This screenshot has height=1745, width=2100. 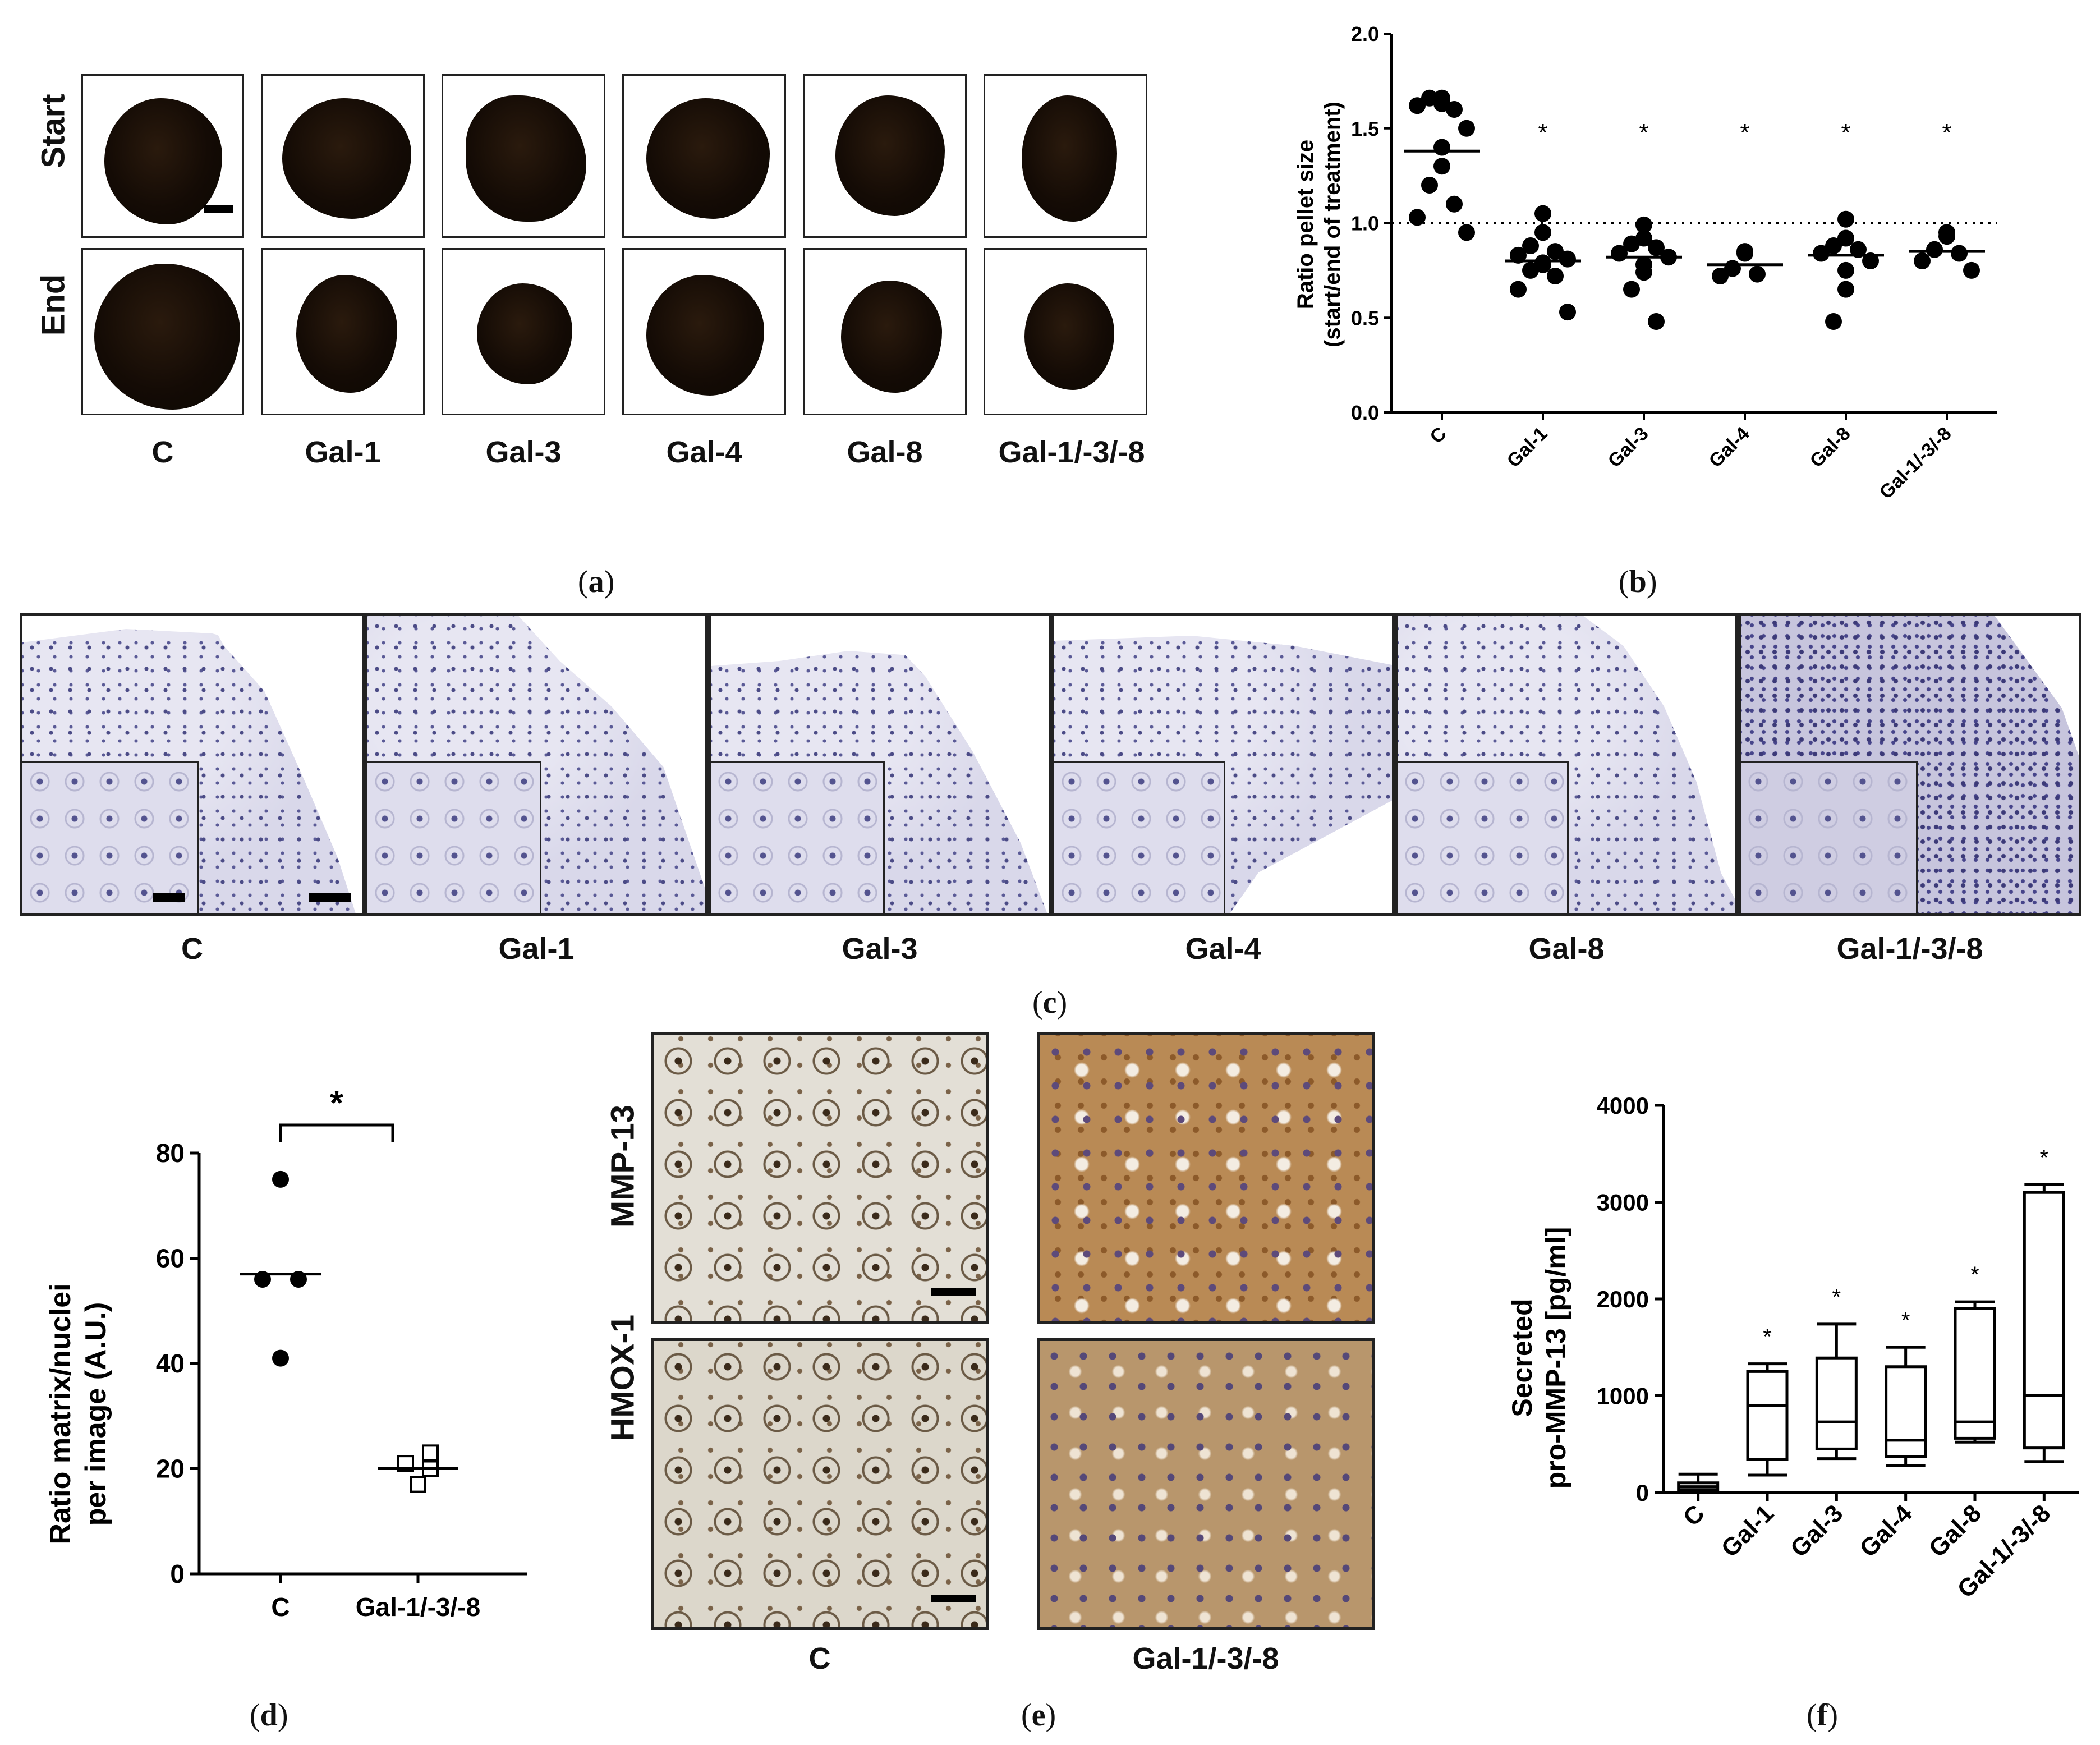 I want to click on pellet-image-start-gal1, so click(x=343, y=156).